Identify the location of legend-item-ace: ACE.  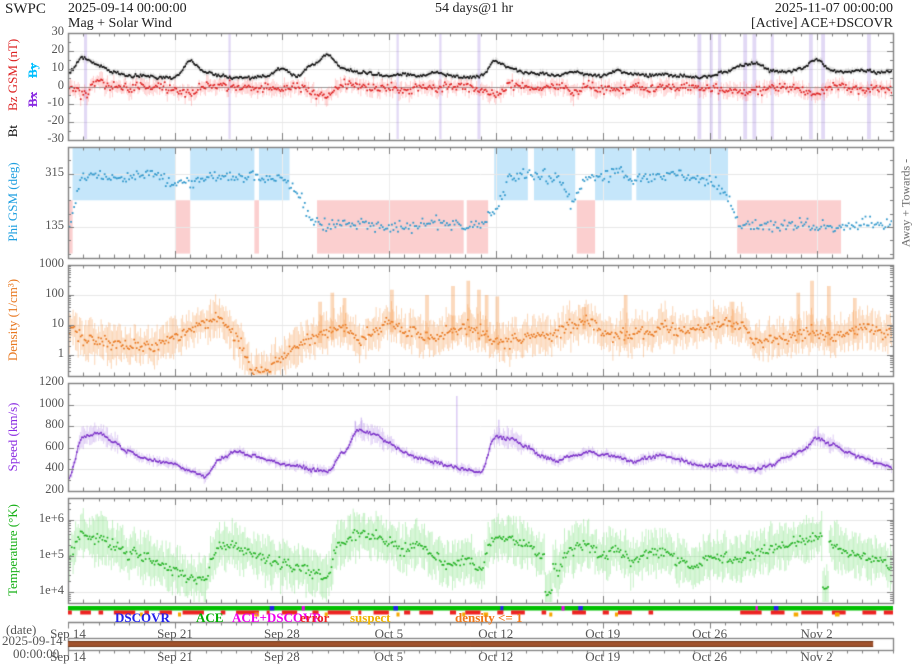
(210, 617).